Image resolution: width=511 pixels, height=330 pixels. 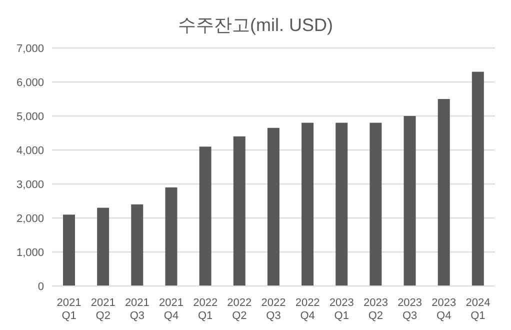 What do you see at coordinates (410, 309) in the screenshot?
I see `x-tick-label: 2023 Q3` at bounding box center [410, 309].